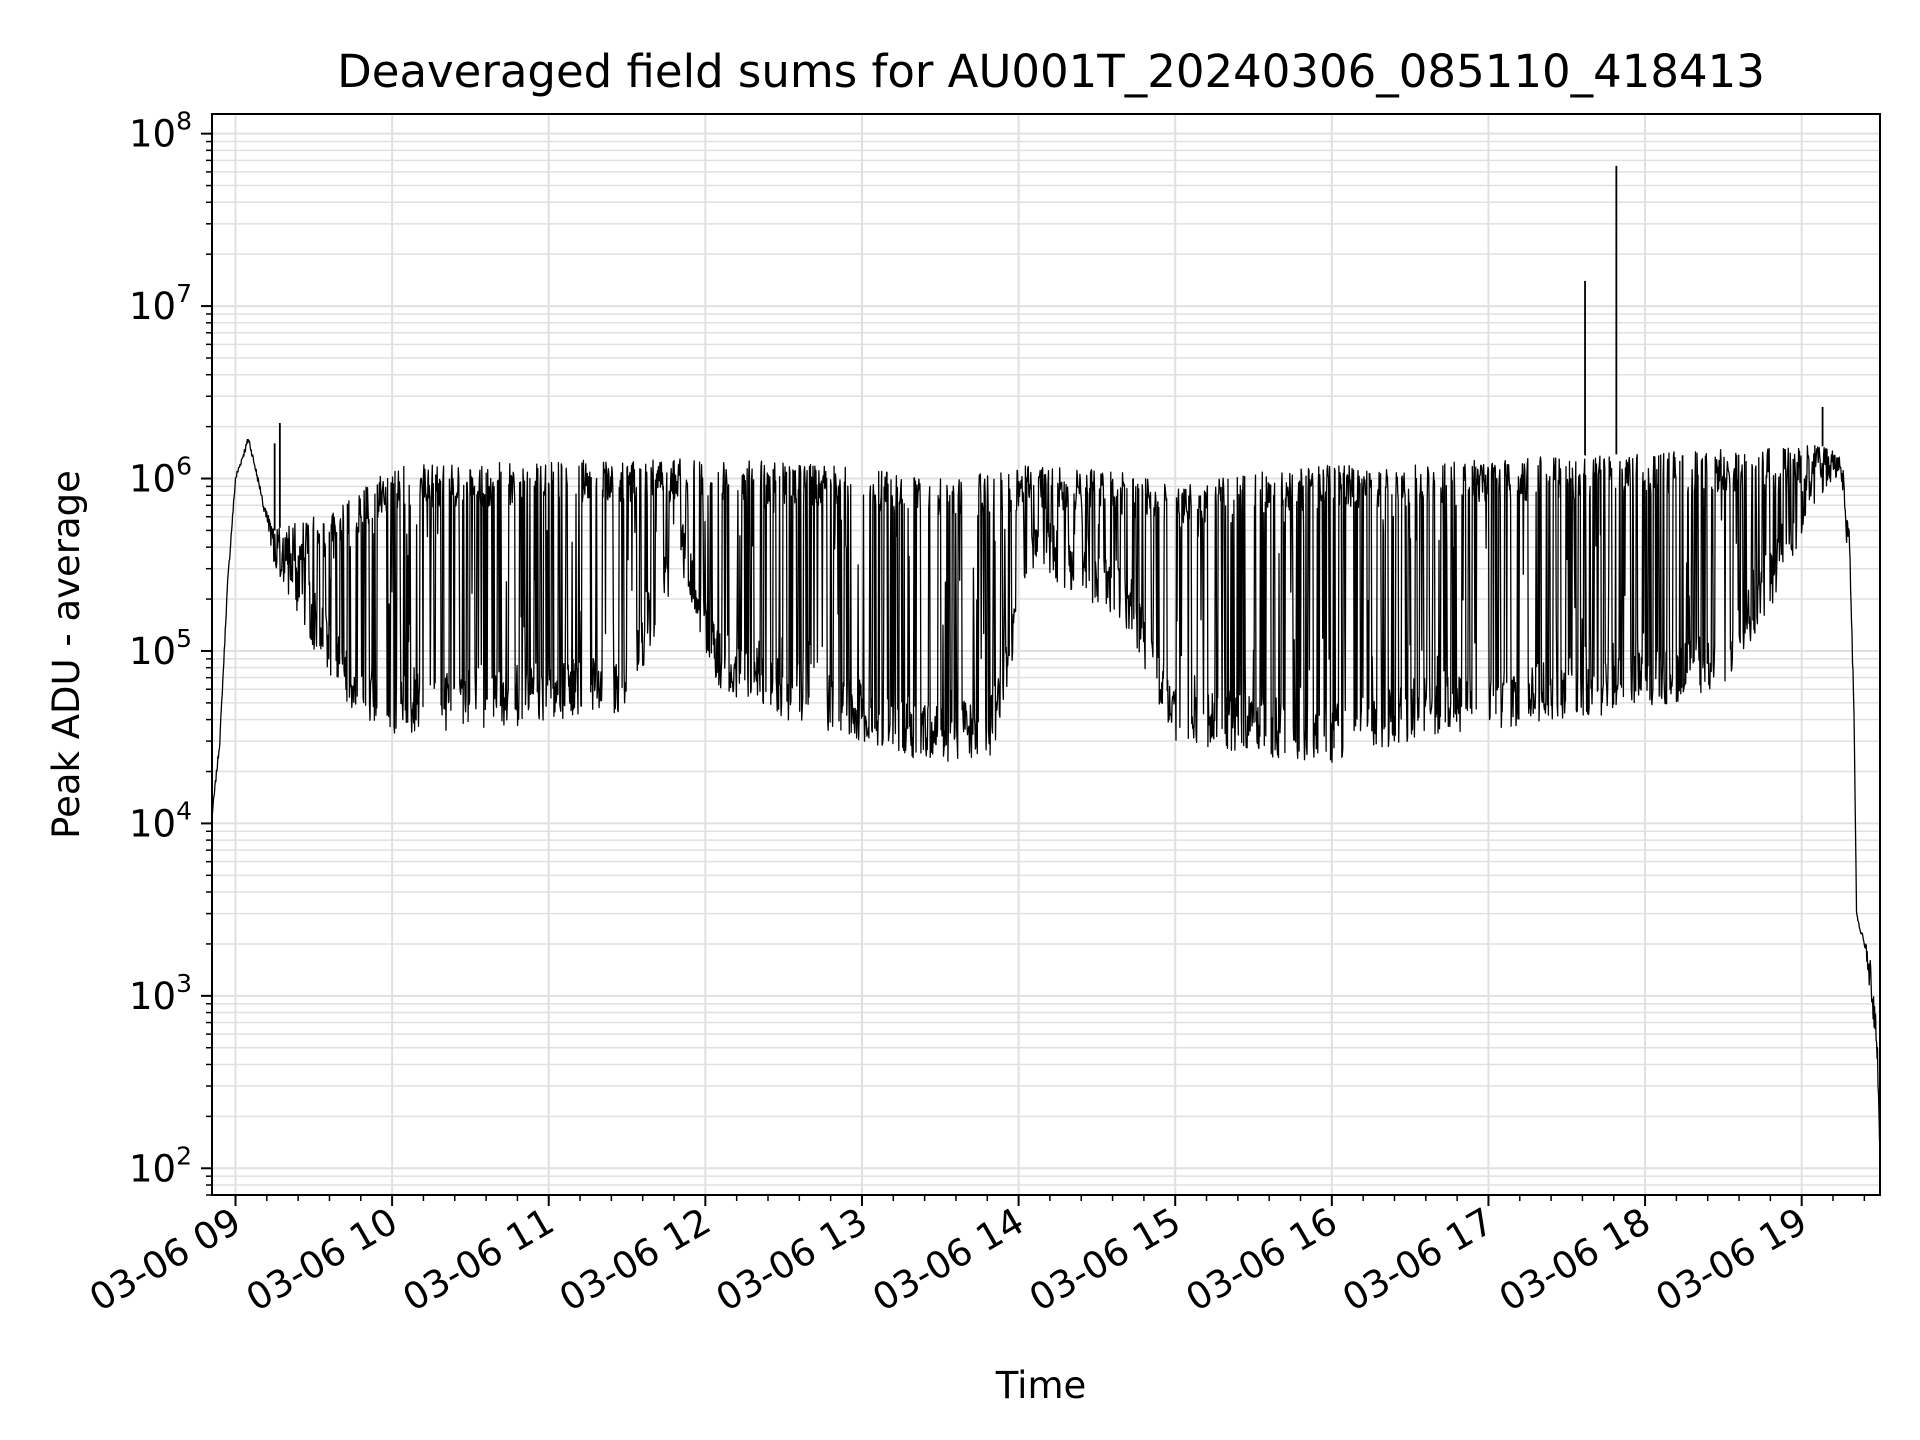  Describe the element at coordinates (184, 810) in the screenshot. I see `y-tick-label-exponent: 4` at that location.